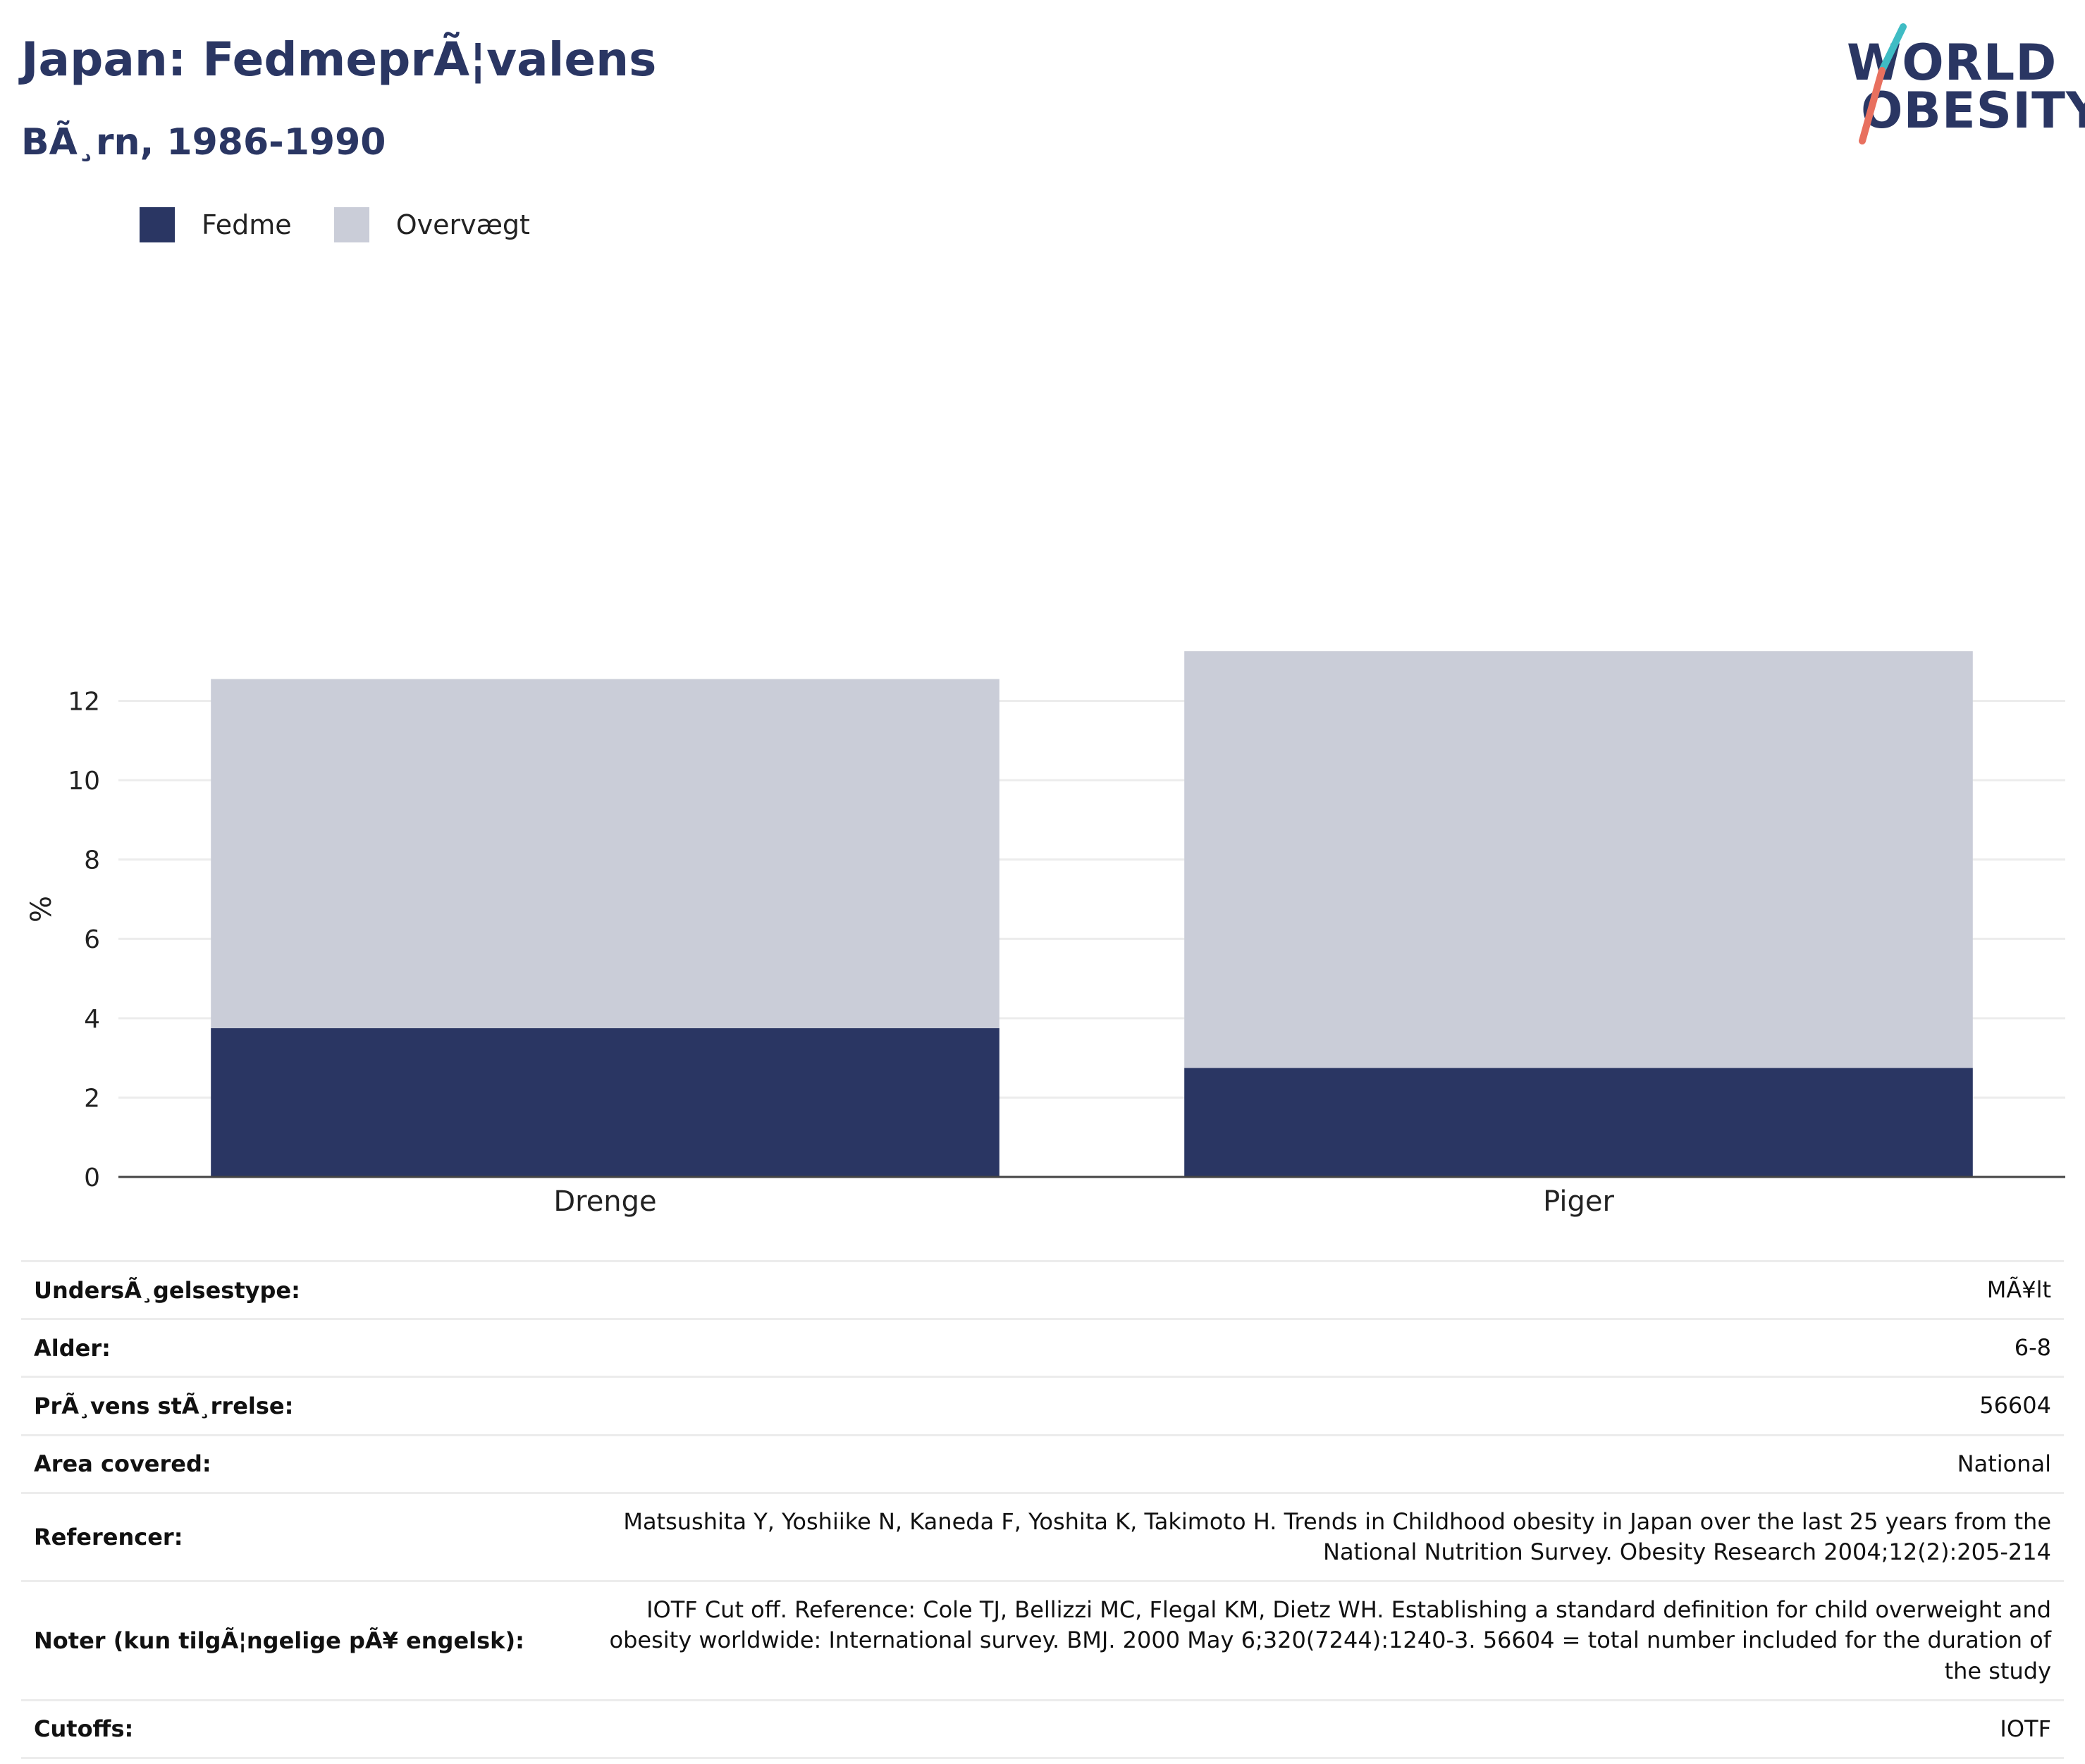  I want to click on logo-slash-icon, so click(1883, 83).